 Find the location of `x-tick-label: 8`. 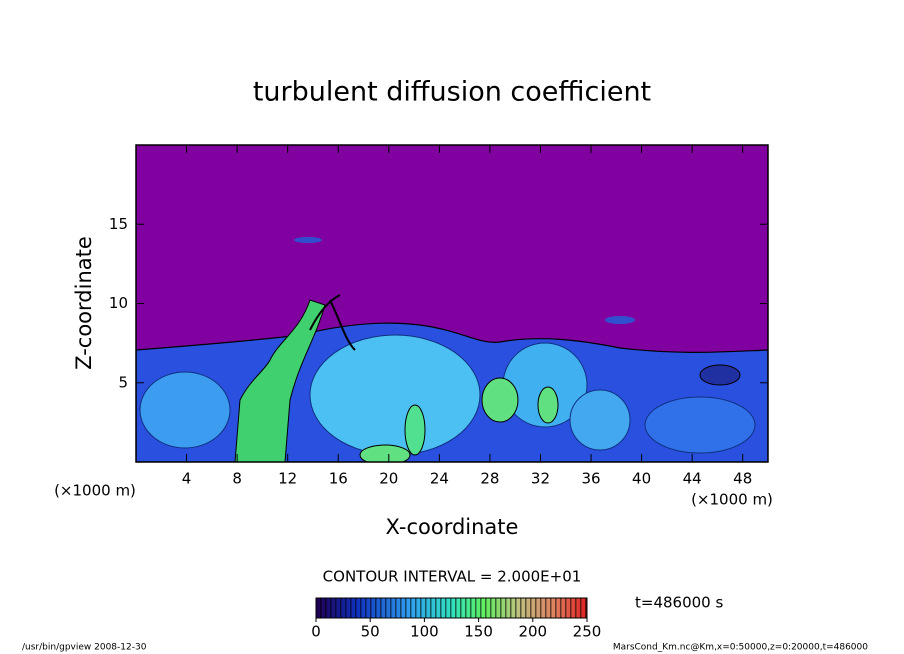

x-tick-label: 8 is located at coordinates (237, 479).